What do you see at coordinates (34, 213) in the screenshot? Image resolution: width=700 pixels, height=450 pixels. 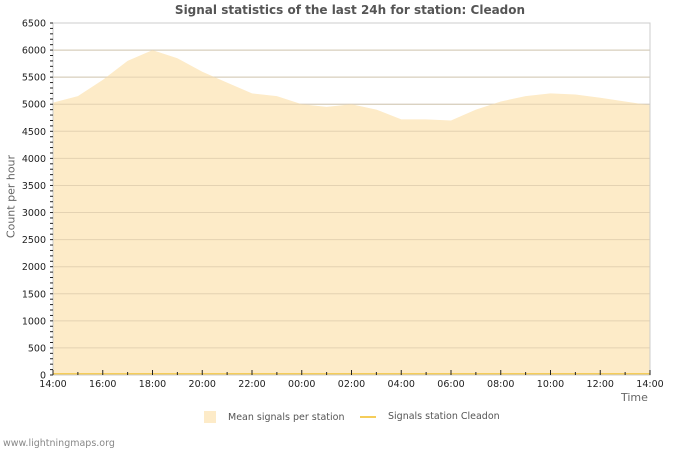 I see `svg-text: 3000` at bounding box center [34, 213].